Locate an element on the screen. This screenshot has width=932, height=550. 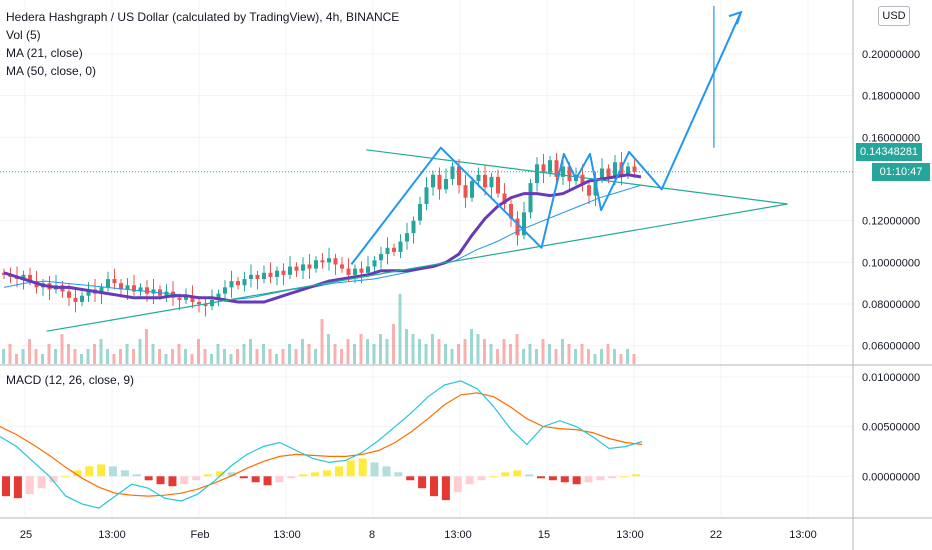
time-axis-label: 8 is located at coordinates (372, 535).